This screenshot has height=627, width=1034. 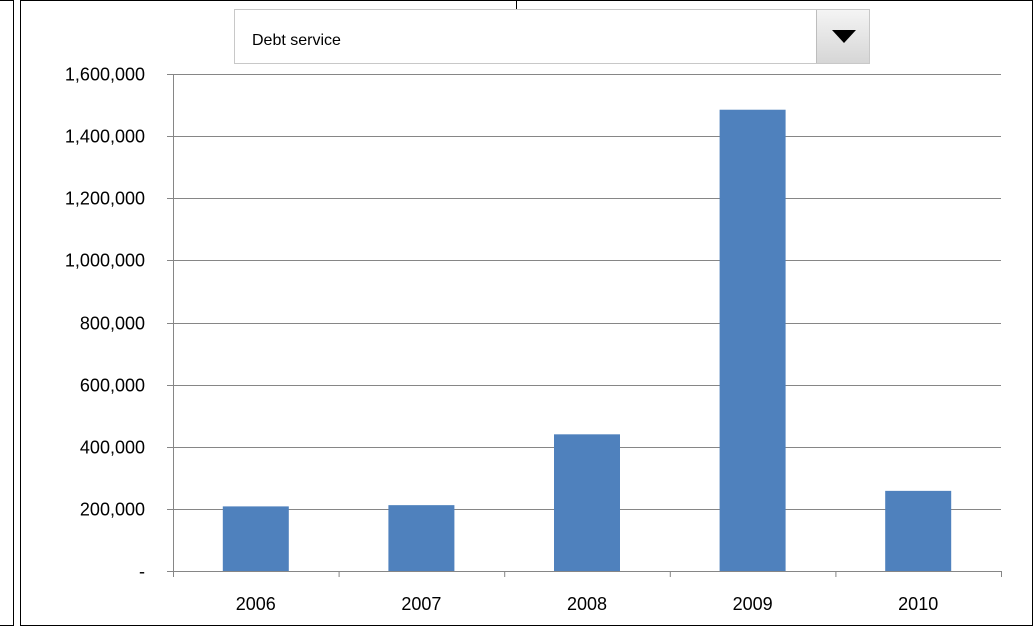 What do you see at coordinates (142, 572) in the screenshot?
I see `y-tick-label: -` at bounding box center [142, 572].